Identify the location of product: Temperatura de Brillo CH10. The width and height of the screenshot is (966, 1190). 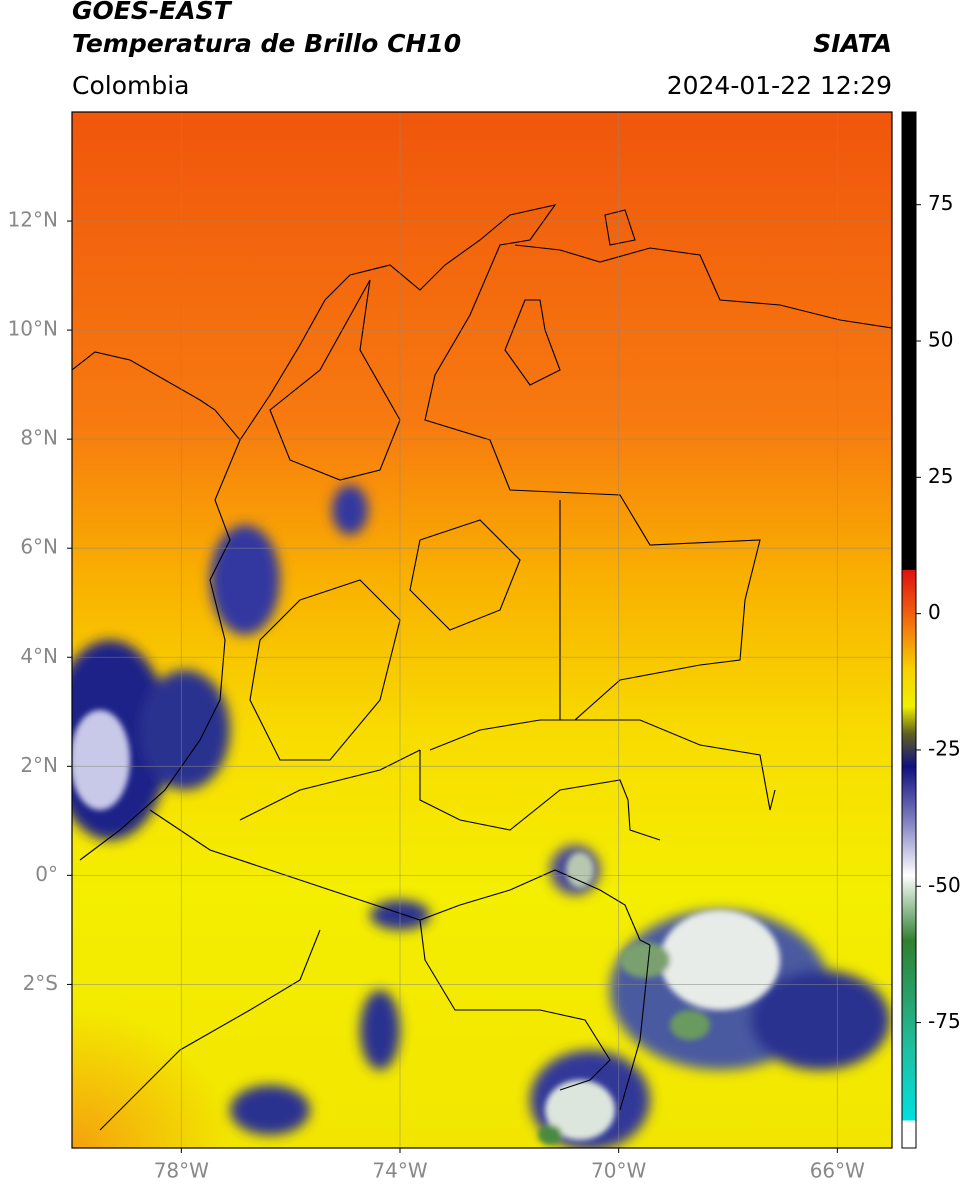
(266, 43).